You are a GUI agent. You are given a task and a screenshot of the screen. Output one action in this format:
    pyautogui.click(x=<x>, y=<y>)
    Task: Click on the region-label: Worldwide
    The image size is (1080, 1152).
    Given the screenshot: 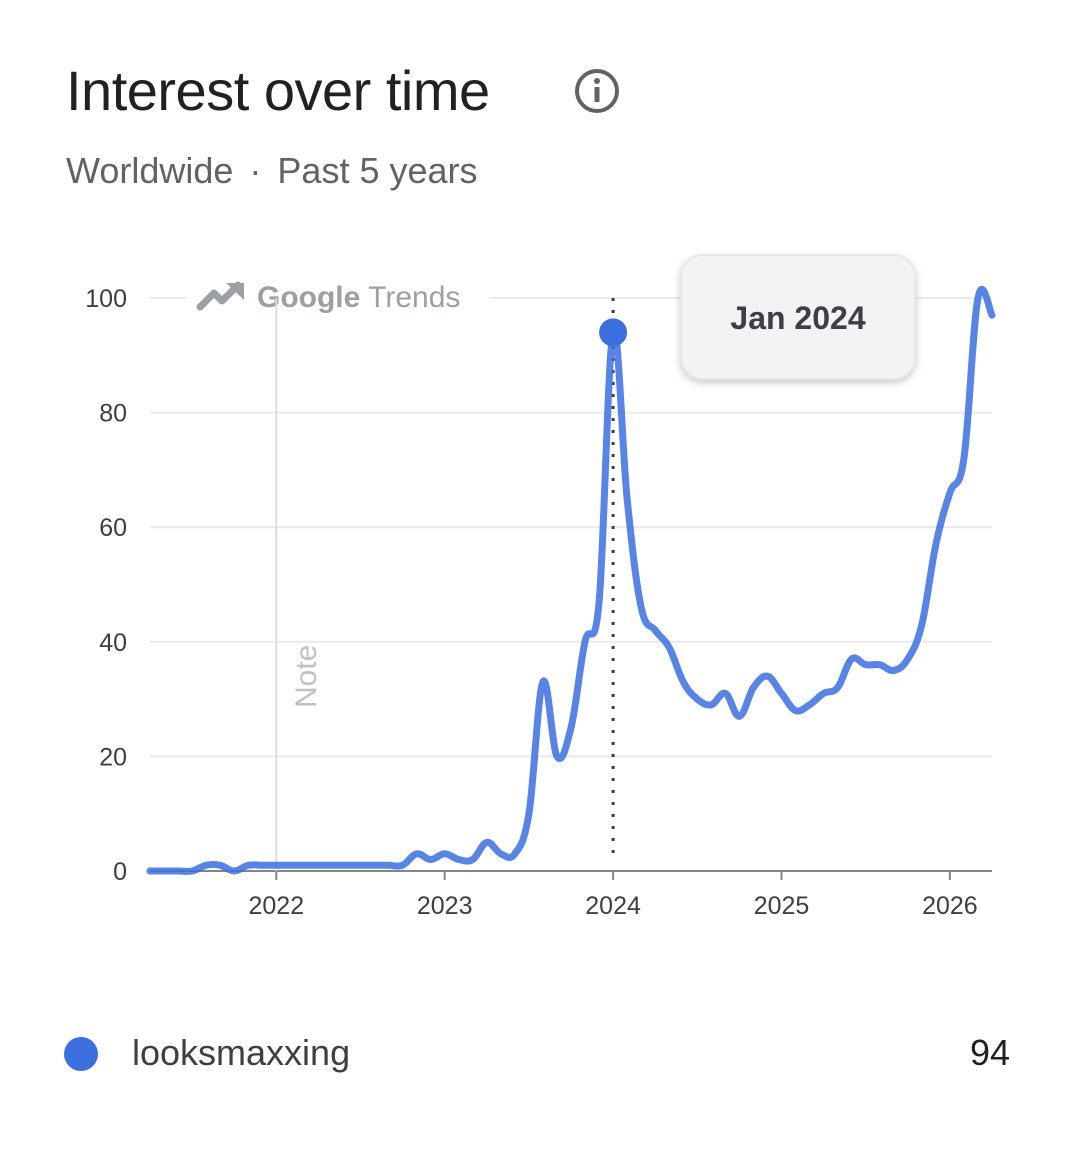 What is the action you would take?
    pyautogui.click(x=150, y=170)
    